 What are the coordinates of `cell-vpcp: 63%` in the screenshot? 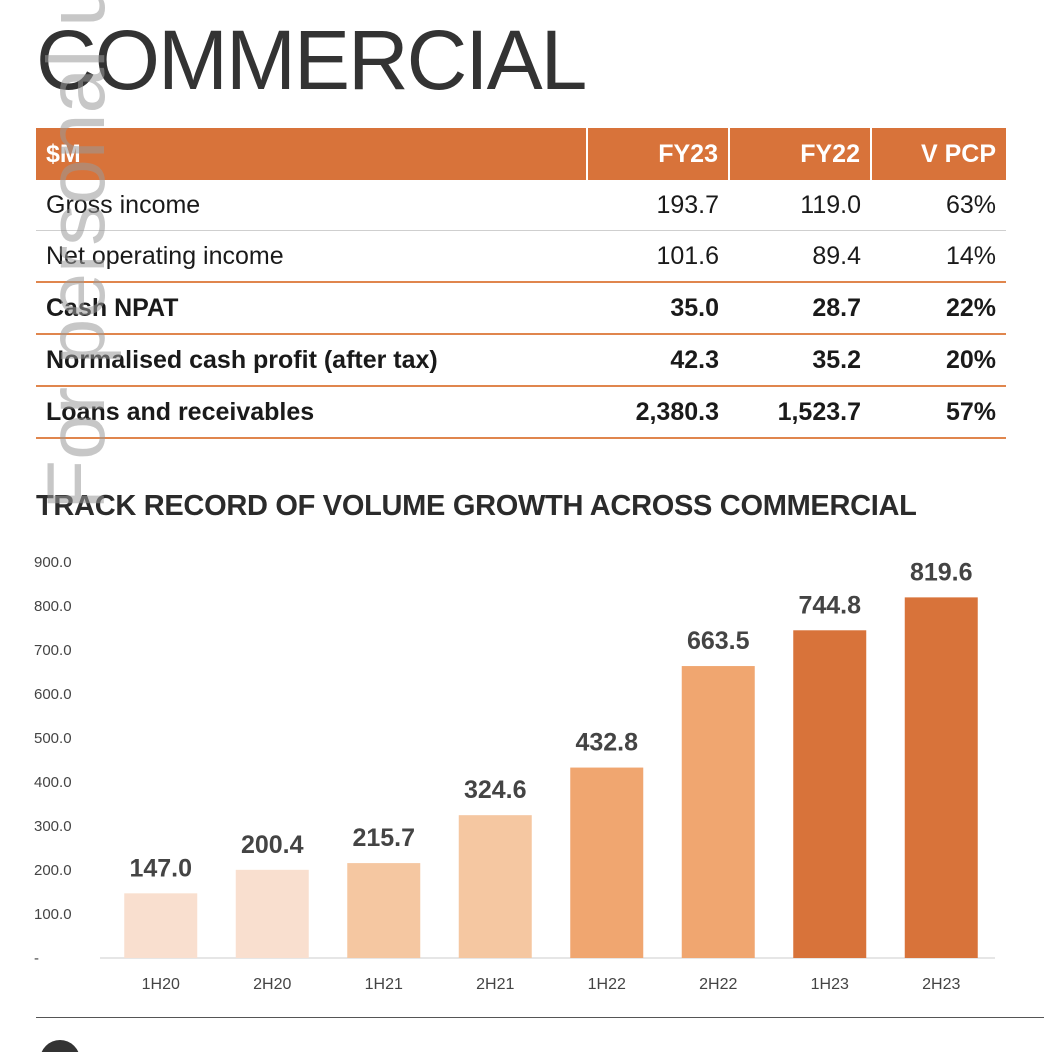 It's located at (938, 205).